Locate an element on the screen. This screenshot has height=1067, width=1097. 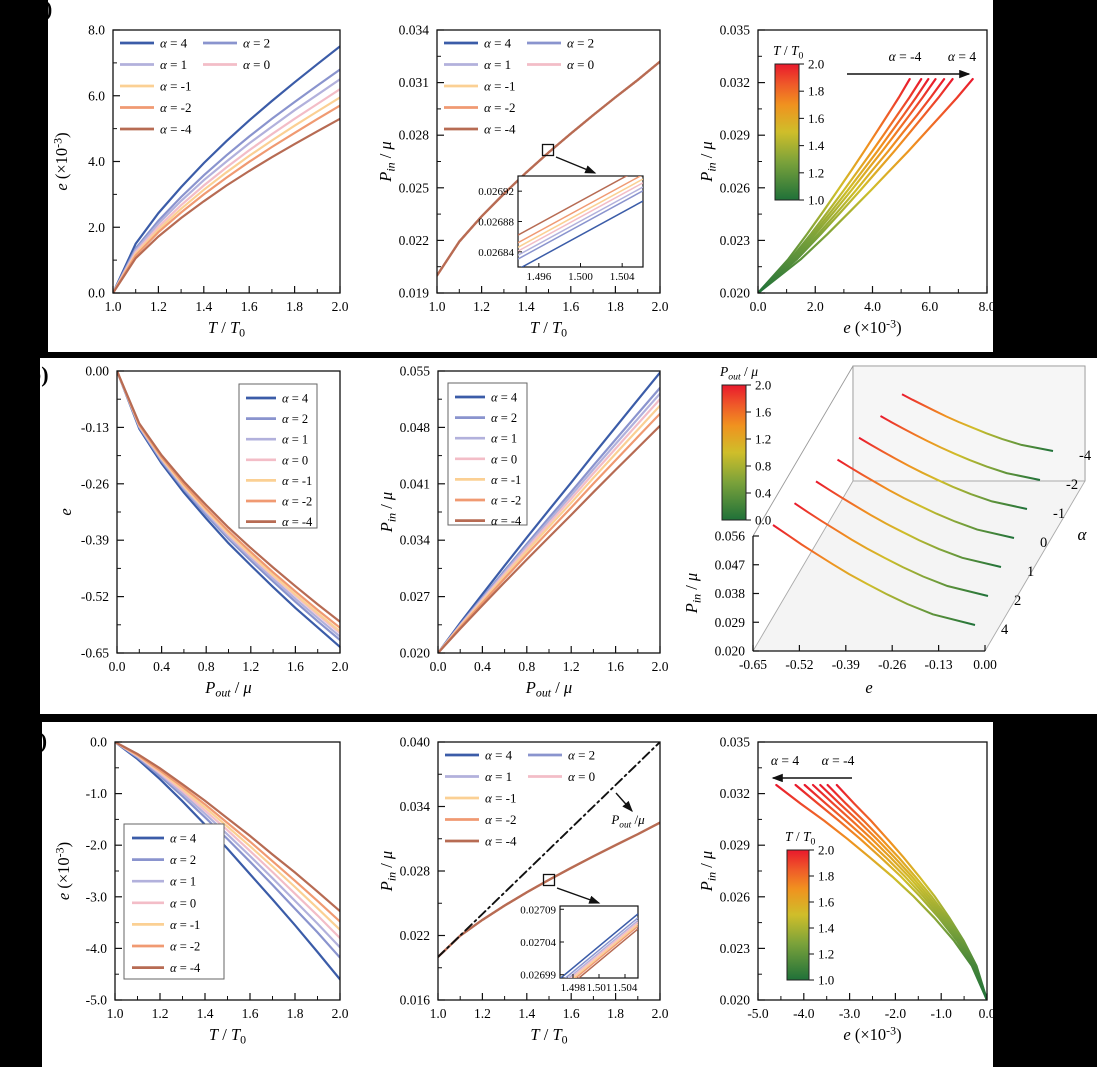
svg-text: 0.026 is located at coordinates (735, 187).